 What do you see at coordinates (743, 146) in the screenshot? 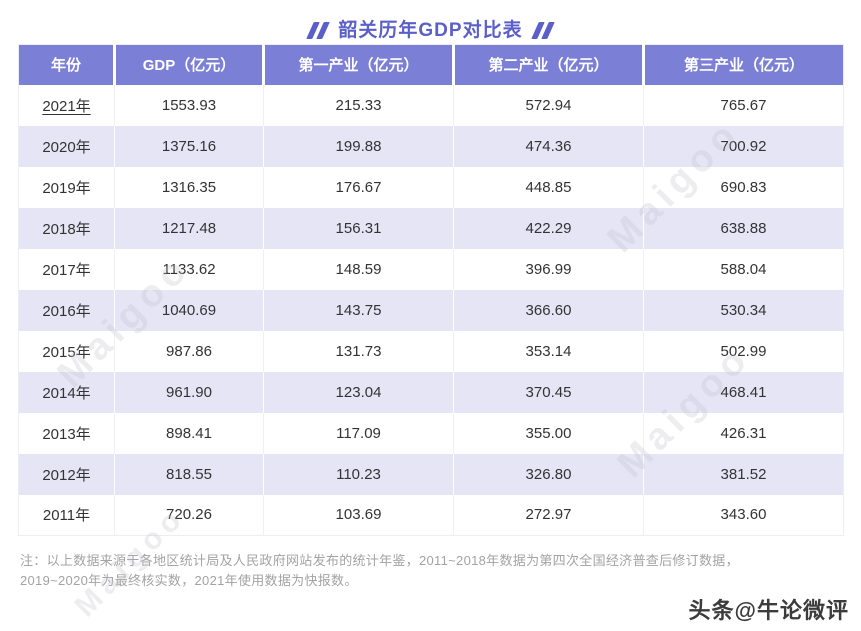
I see `value-cell: 700.92` at bounding box center [743, 146].